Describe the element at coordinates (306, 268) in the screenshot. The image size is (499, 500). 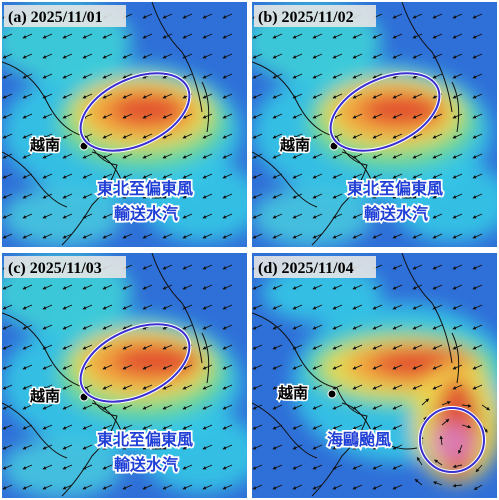
I see `panel-title: (d) 2025/11/04` at that location.